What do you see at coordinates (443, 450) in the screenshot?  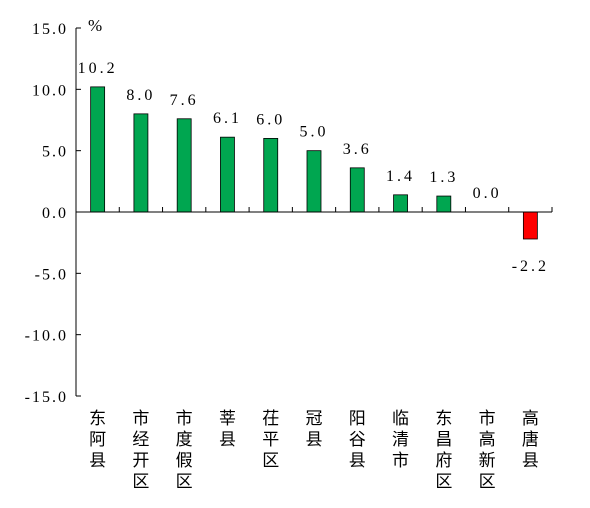 I see `category-label: 东昌府区` at bounding box center [443, 450].